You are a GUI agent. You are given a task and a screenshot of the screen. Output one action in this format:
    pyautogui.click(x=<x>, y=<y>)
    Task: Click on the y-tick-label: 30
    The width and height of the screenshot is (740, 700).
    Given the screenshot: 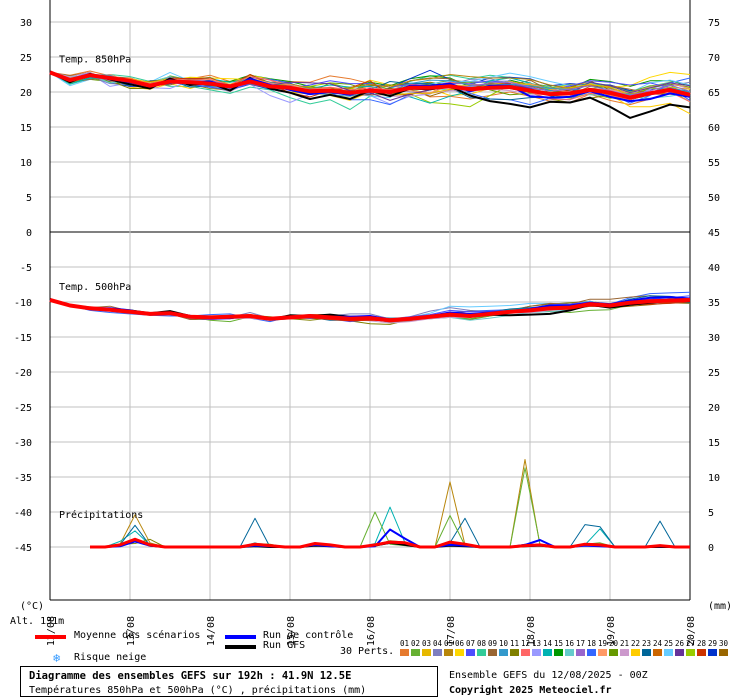 What is the action you would take?
    pyautogui.click(x=26, y=23)
    